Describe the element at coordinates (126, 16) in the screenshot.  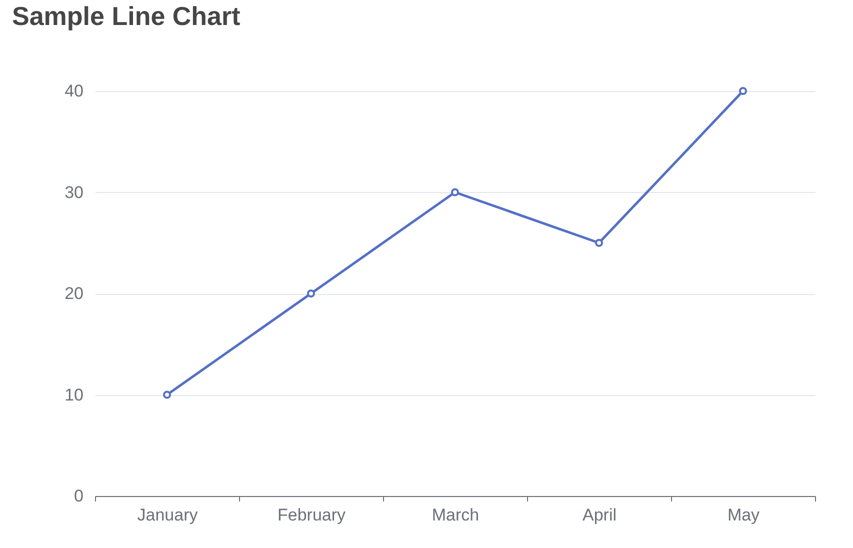
I see `chart-title: Sample Line Chart` at that location.